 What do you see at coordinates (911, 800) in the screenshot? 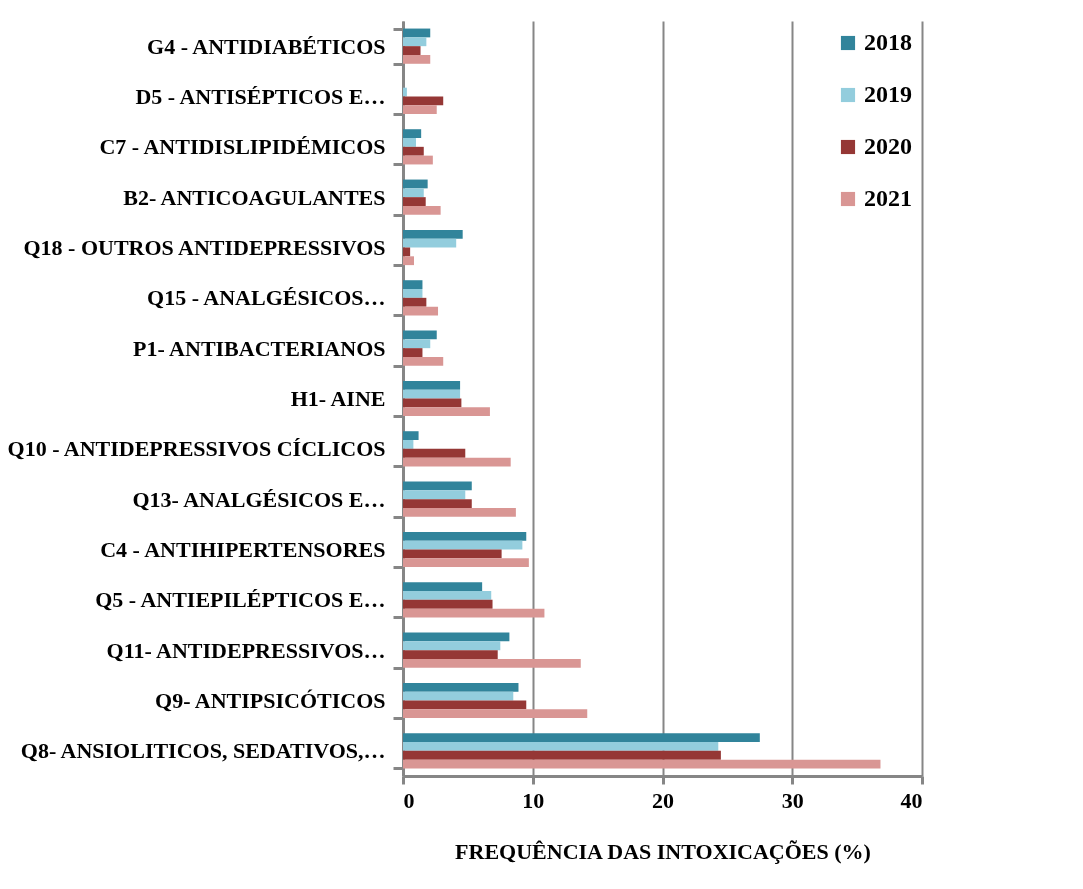
I see `x-tick-label: 40` at bounding box center [911, 800].